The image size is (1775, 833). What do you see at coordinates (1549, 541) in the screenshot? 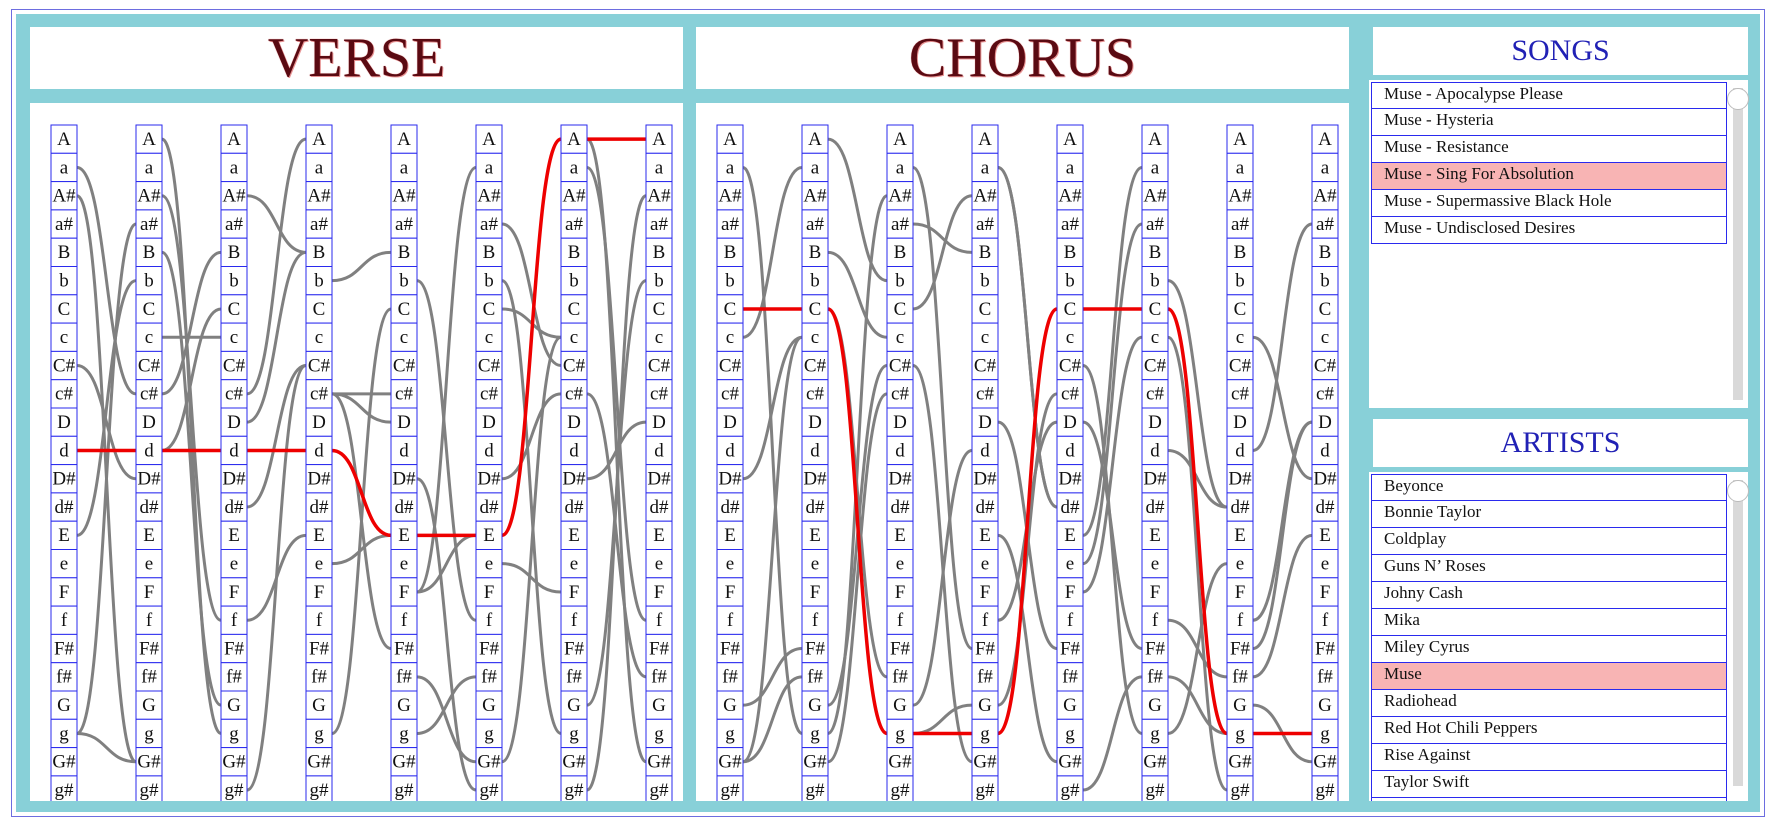
I see `artist-list-item: Coldplay` at bounding box center [1549, 541].